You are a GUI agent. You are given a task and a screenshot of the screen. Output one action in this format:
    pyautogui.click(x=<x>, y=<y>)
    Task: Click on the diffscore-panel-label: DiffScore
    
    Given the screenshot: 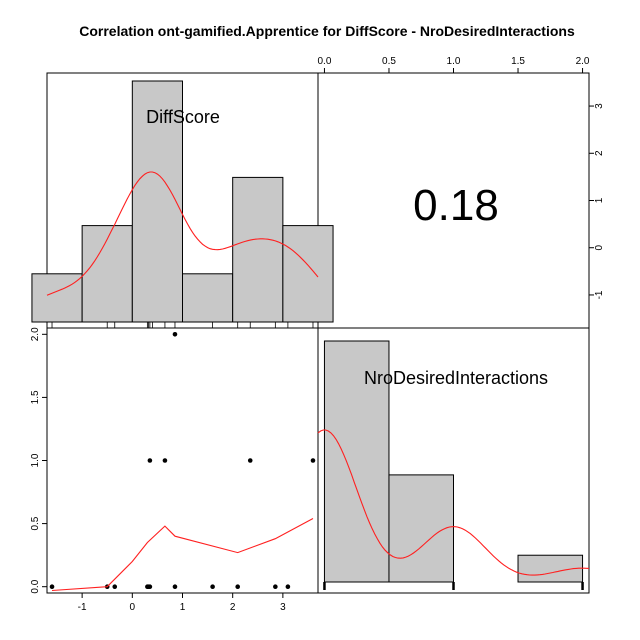 What is the action you would take?
    pyautogui.click(x=183, y=117)
    